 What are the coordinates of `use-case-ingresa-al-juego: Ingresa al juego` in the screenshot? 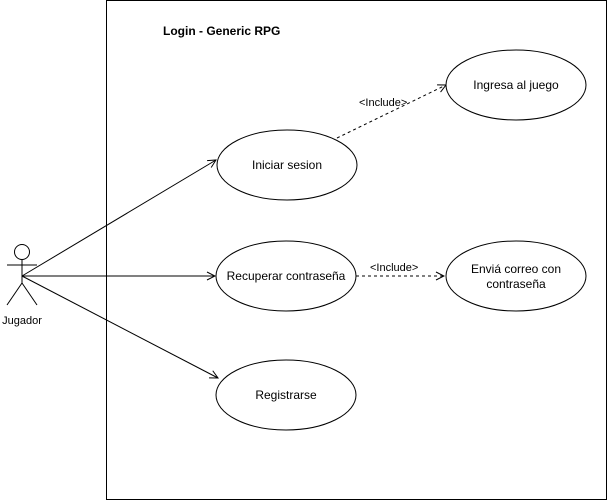 It's located at (516, 85).